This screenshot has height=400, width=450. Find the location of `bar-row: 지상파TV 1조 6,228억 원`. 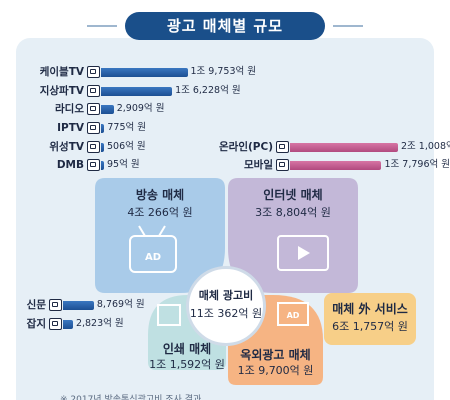

bar-row: 지상파TV 1조 6,228억 원 is located at coordinates (148, 91).